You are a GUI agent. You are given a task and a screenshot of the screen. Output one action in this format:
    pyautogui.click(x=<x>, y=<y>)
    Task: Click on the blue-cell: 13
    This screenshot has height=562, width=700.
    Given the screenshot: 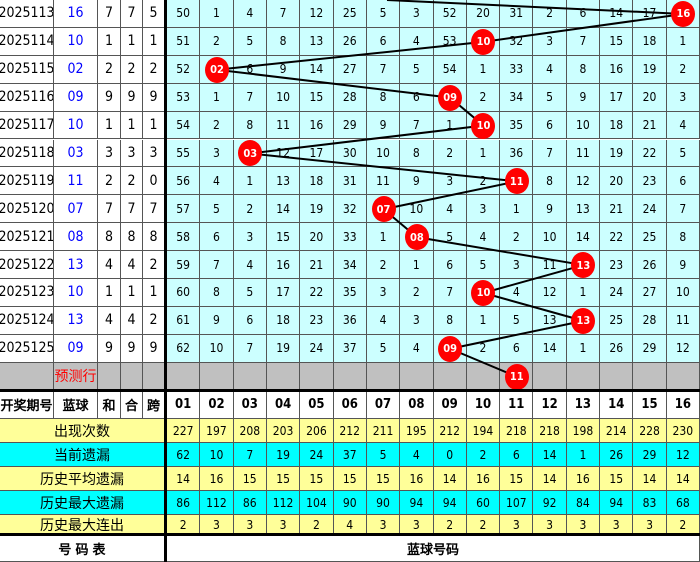 What is the action you would take?
    pyautogui.click(x=76, y=265)
    